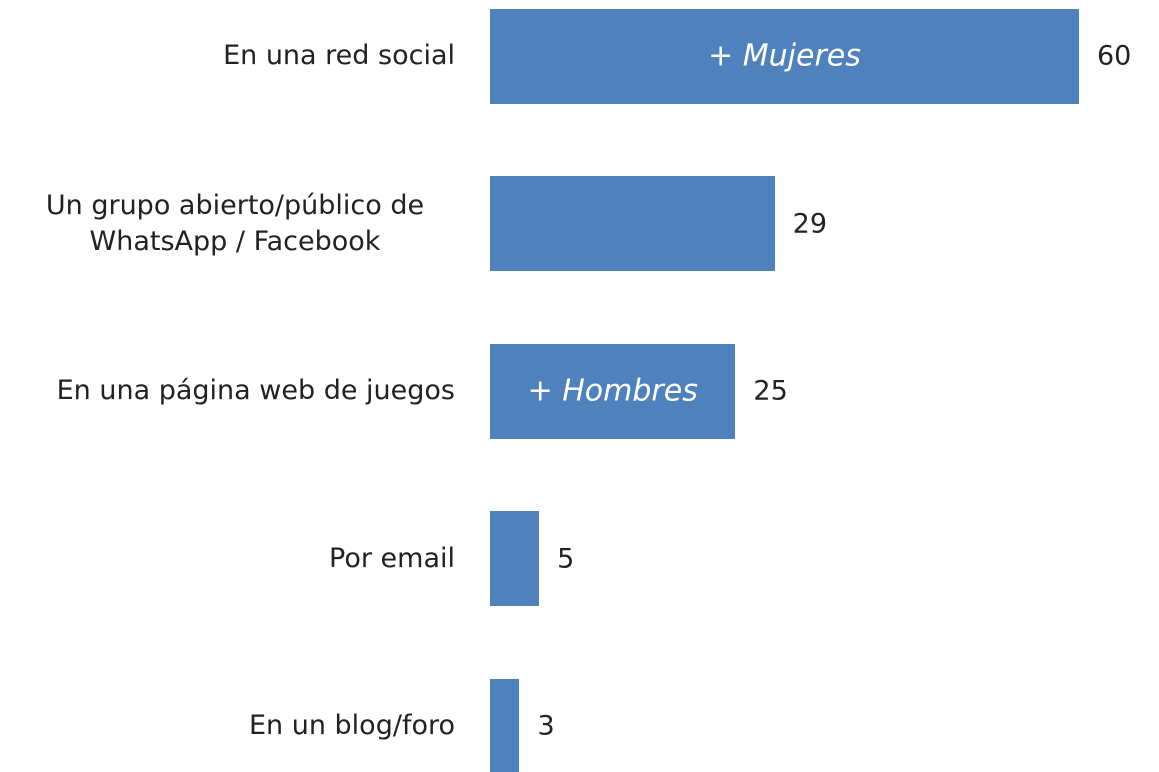 The height and width of the screenshot is (772, 1159). What do you see at coordinates (810, 223) in the screenshot?
I see `value-label: 29` at bounding box center [810, 223].